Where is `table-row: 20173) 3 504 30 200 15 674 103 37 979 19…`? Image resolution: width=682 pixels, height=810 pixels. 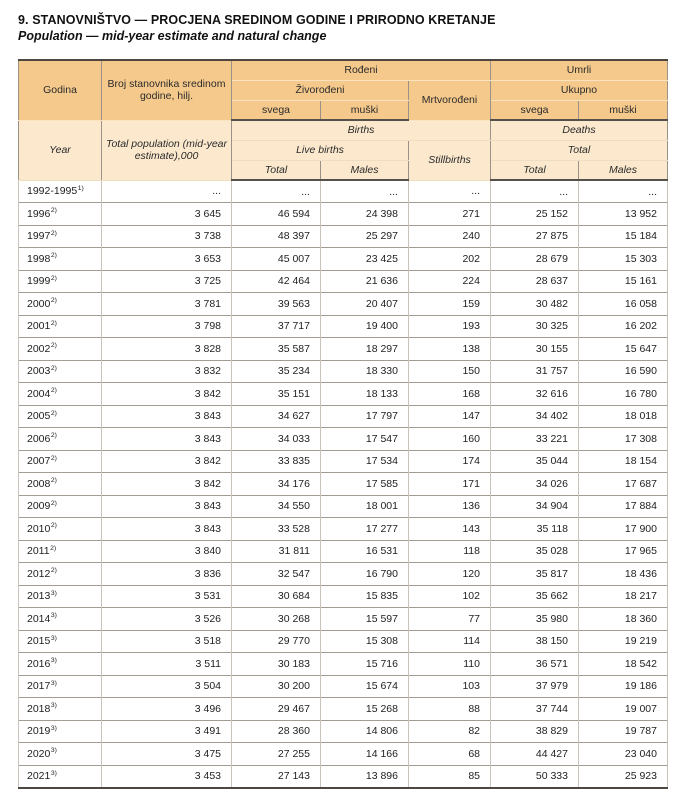
table-row: 20173) 3 504 30 200 15 674 103 37 979 19… is located at coordinates (343, 686).